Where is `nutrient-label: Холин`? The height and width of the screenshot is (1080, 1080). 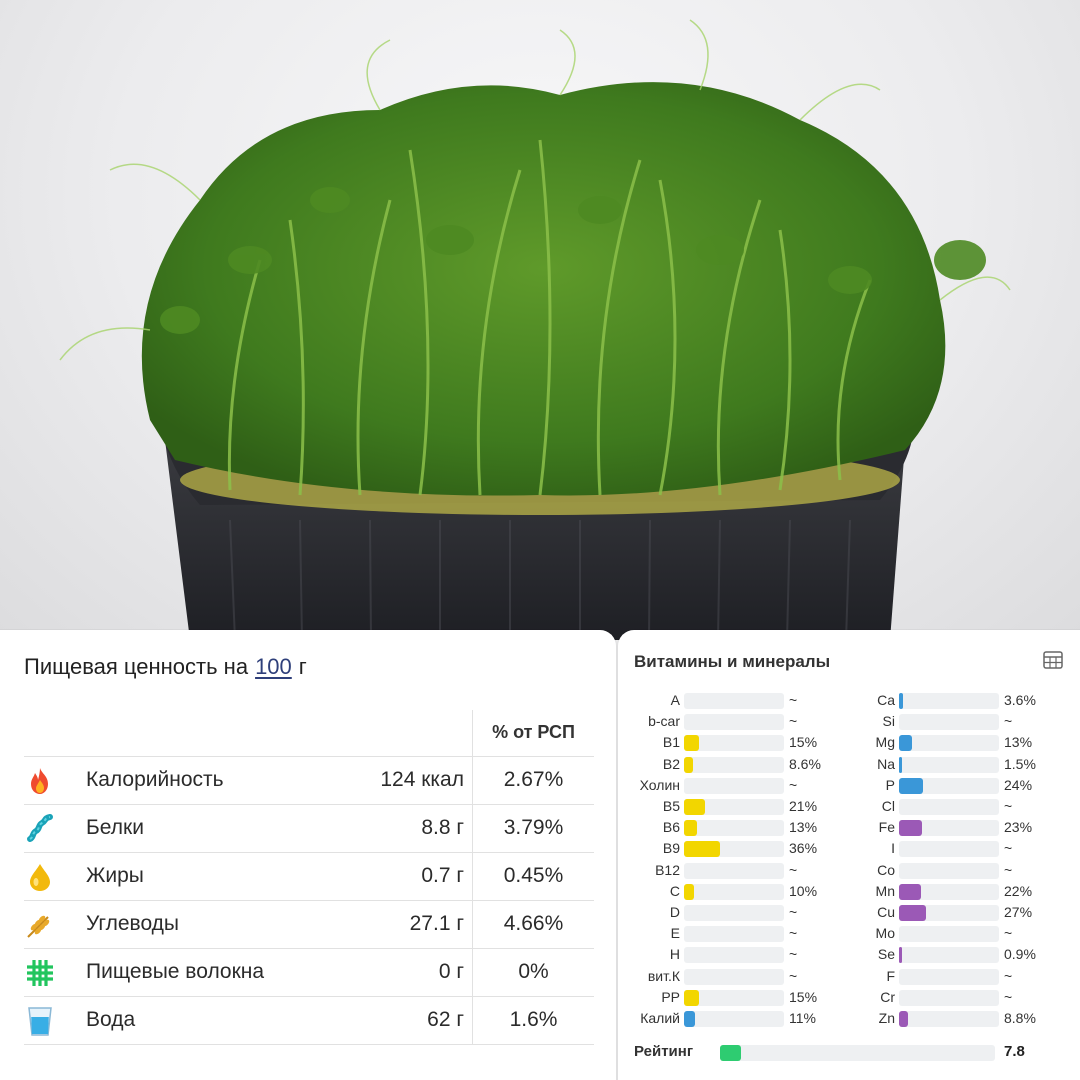 nutrient-label: Холин is located at coordinates (659, 784).